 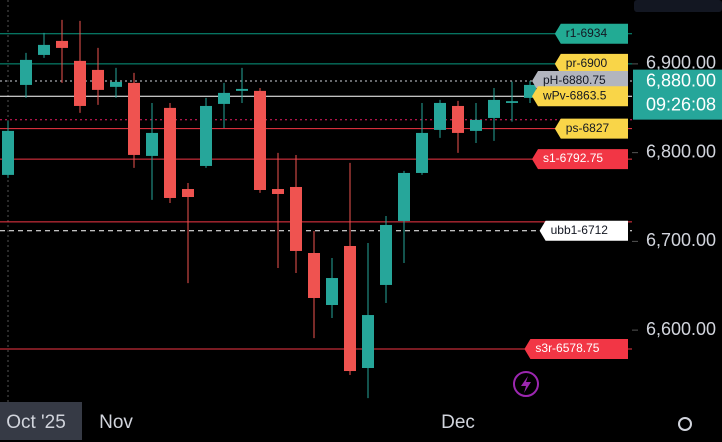 I want to click on top-badge, so click(x=678, y=6).